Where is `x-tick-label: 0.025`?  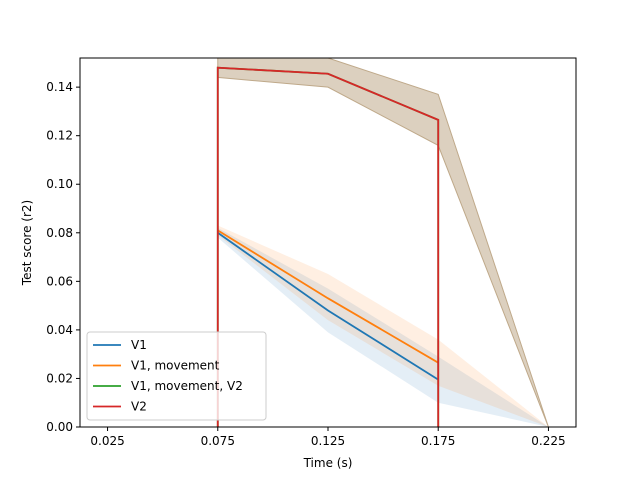
x-tick-label: 0.025 is located at coordinates (107, 441).